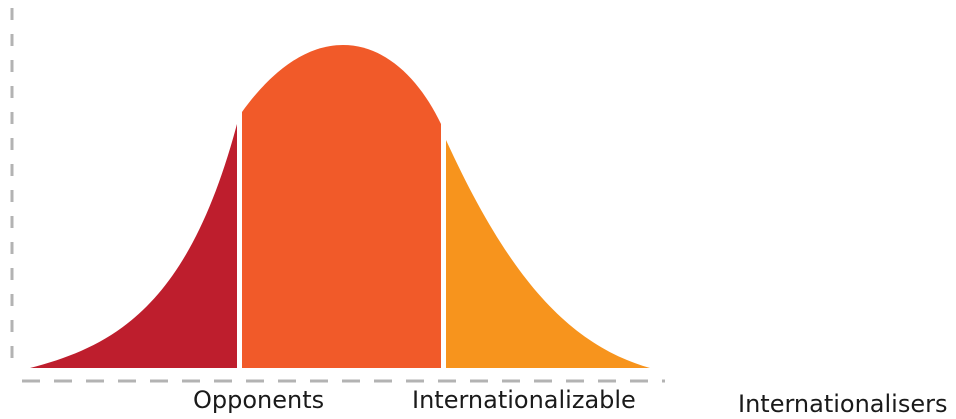 The height and width of the screenshot is (419, 956). Describe the element at coordinates (843, 404) in the screenshot. I see `label-internationalisers: Internationalisers` at that location.